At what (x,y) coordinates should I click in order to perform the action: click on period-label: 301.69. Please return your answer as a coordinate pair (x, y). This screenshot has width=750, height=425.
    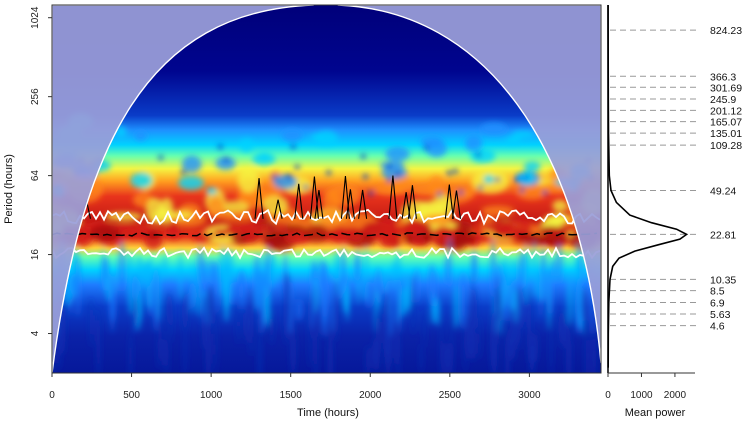
    Looking at the image, I should click on (726, 88).